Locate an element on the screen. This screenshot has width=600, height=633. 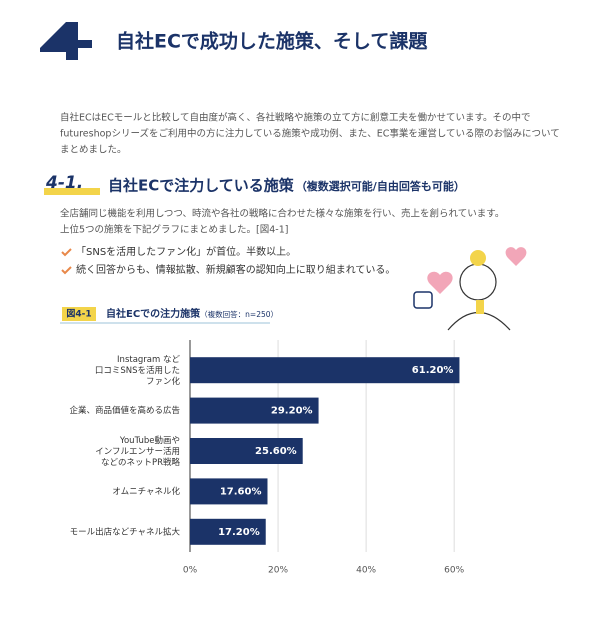
value-label: 17.60% is located at coordinates (241, 491).